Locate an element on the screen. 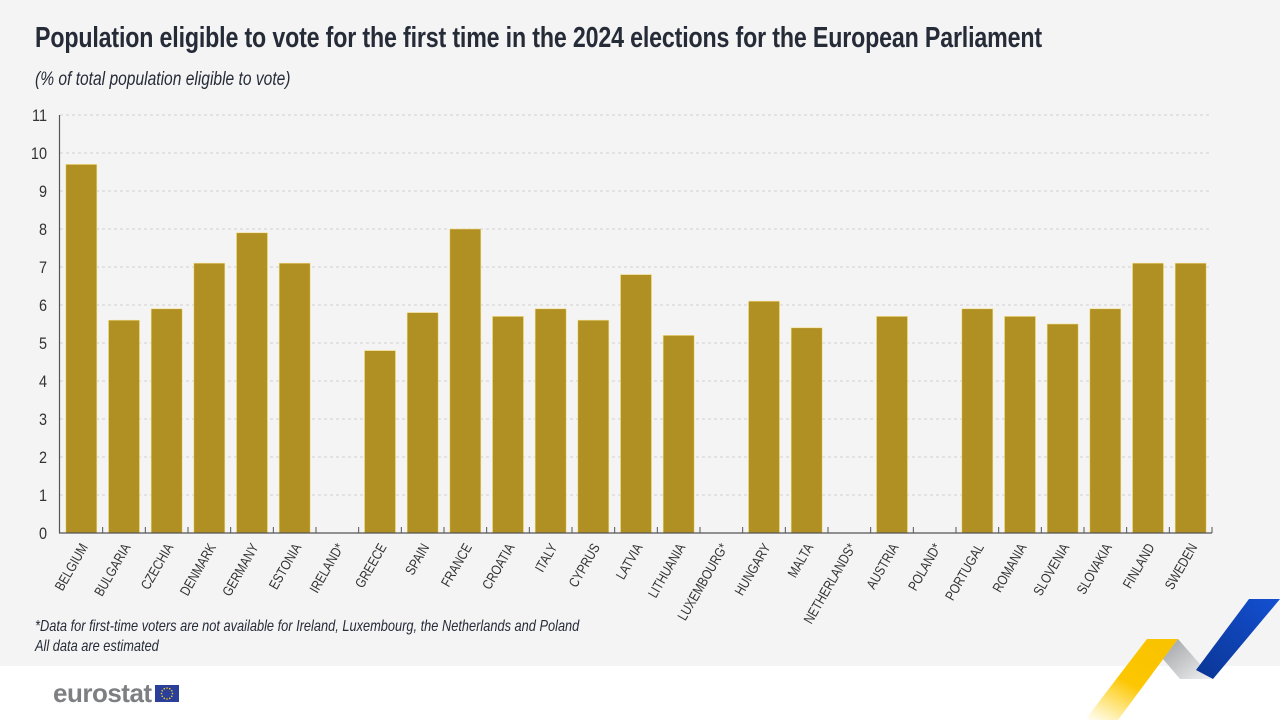 This screenshot has width=1280, height=720. eurostat-logo: eurostat is located at coordinates (116, 693).